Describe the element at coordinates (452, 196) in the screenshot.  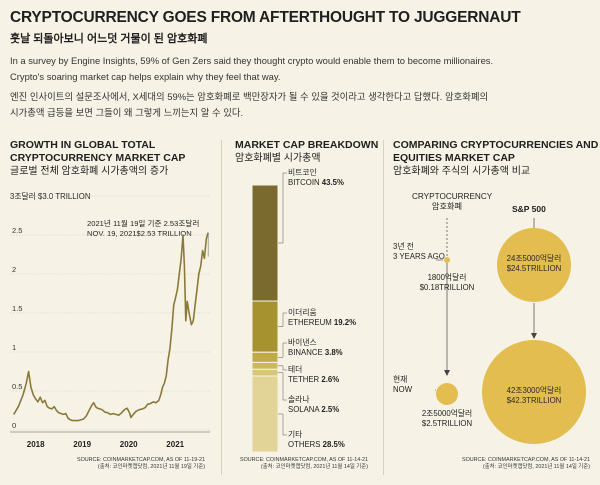
I see `col-crypto-en: CRYPTOCURRENCY` at that location.